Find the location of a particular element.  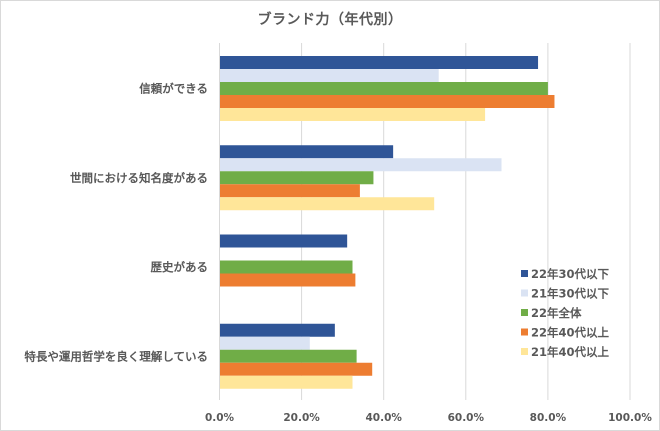

category-label: 世間における知名度がある is located at coordinates (139, 178).